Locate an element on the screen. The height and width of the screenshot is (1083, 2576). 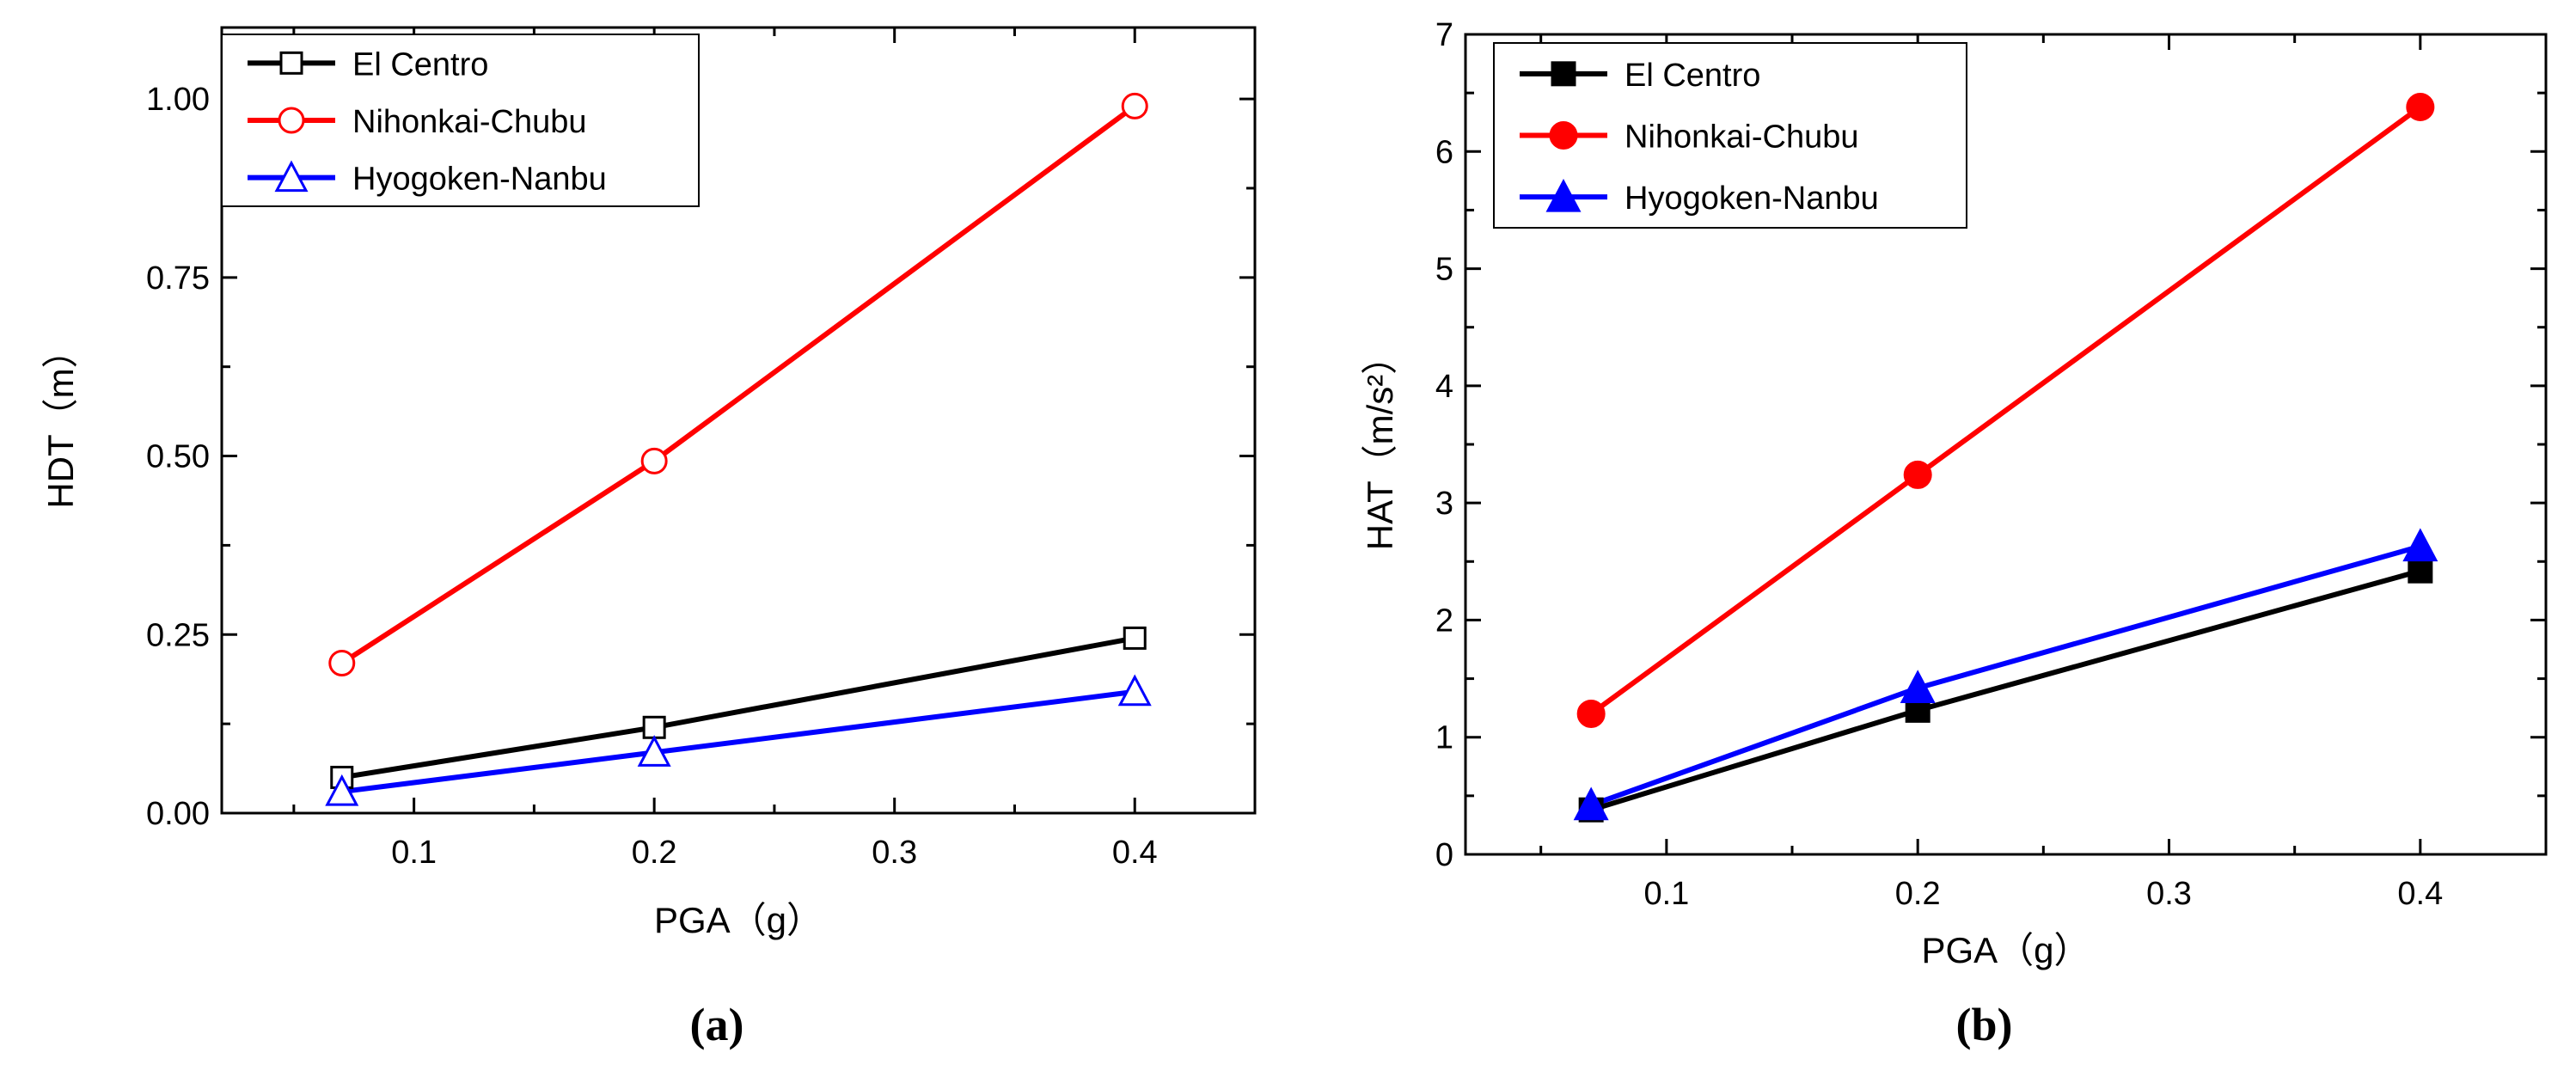
y-tick-label-b: 7 is located at coordinates (1444, 35).